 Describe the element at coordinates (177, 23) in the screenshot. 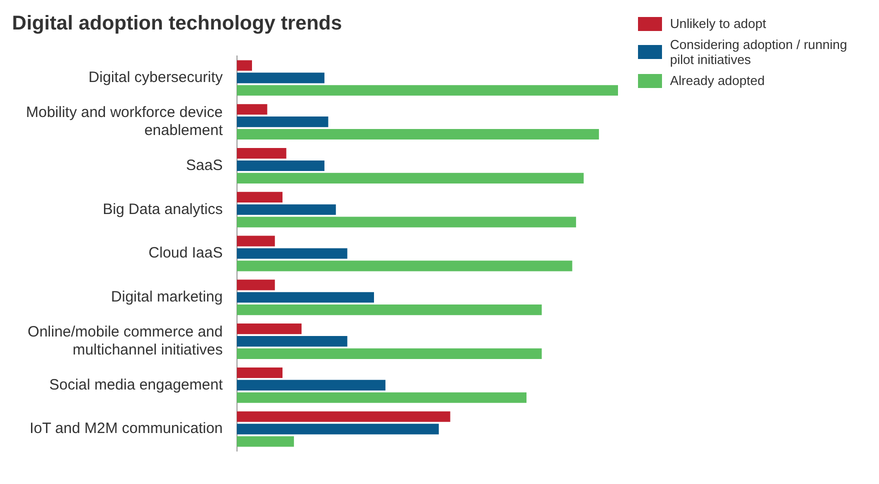

I see `chart-title: Digital adoption technology trends` at that location.